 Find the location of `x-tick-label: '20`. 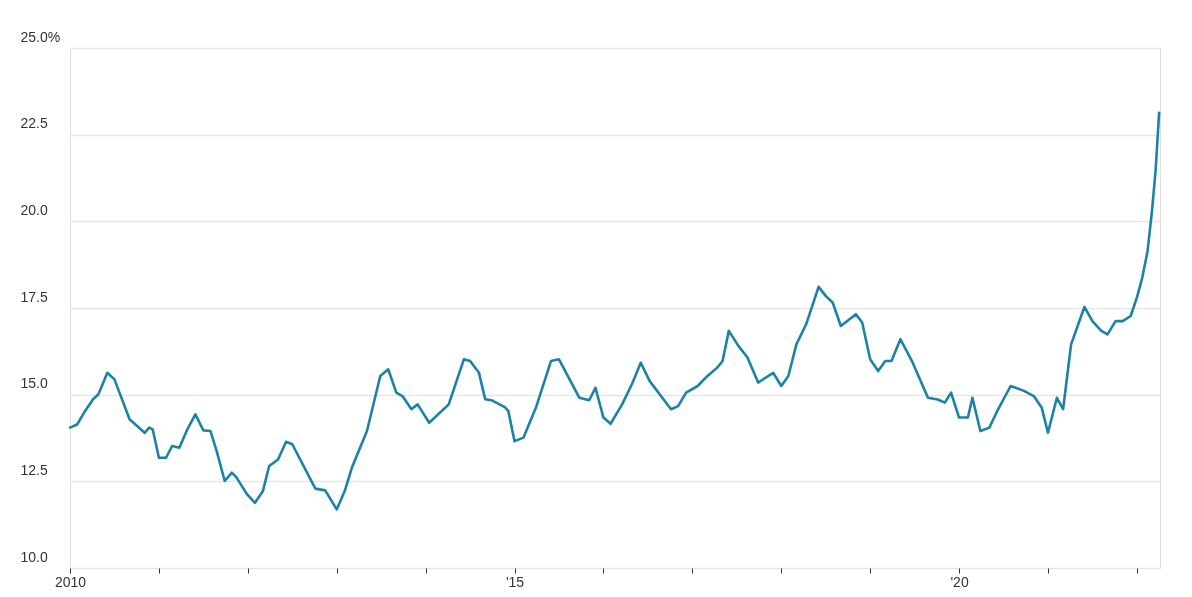

x-tick-label: '20 is located at coordinates (959, 581).